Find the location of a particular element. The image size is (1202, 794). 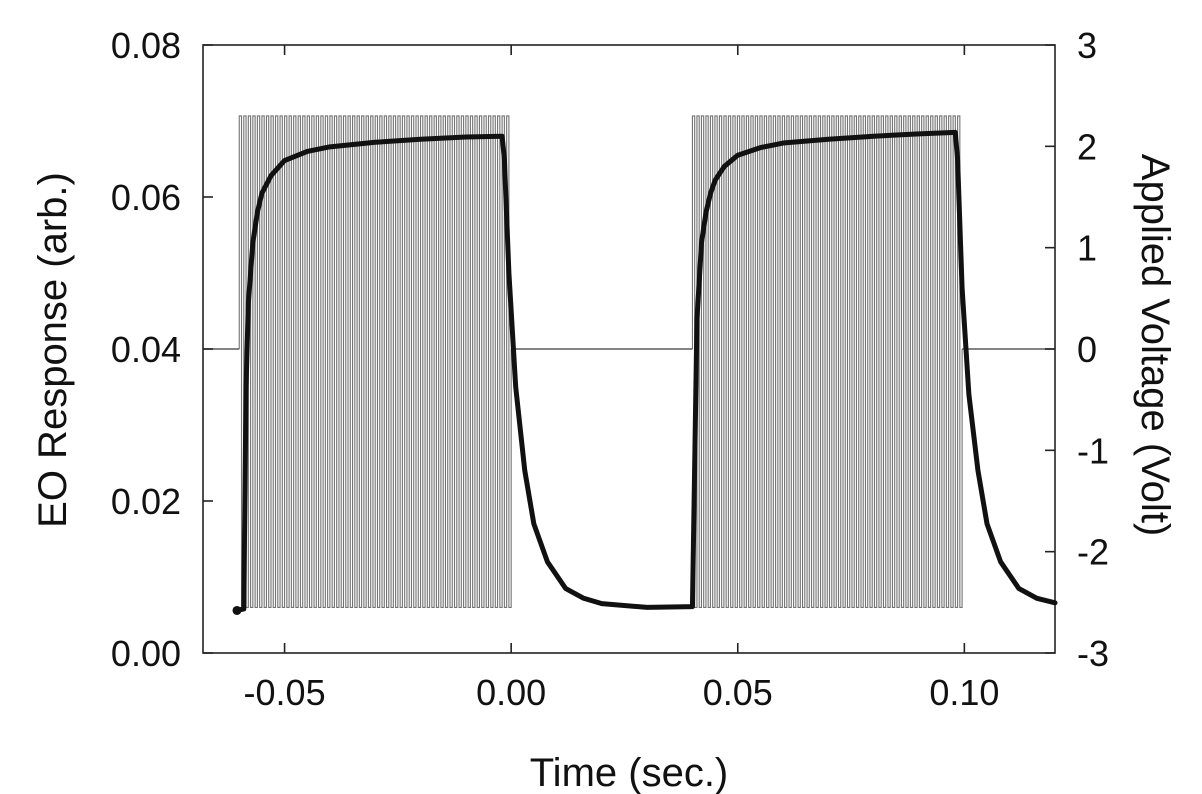

y-right-tick-label: -2 is located at coordinates (1093, 552).